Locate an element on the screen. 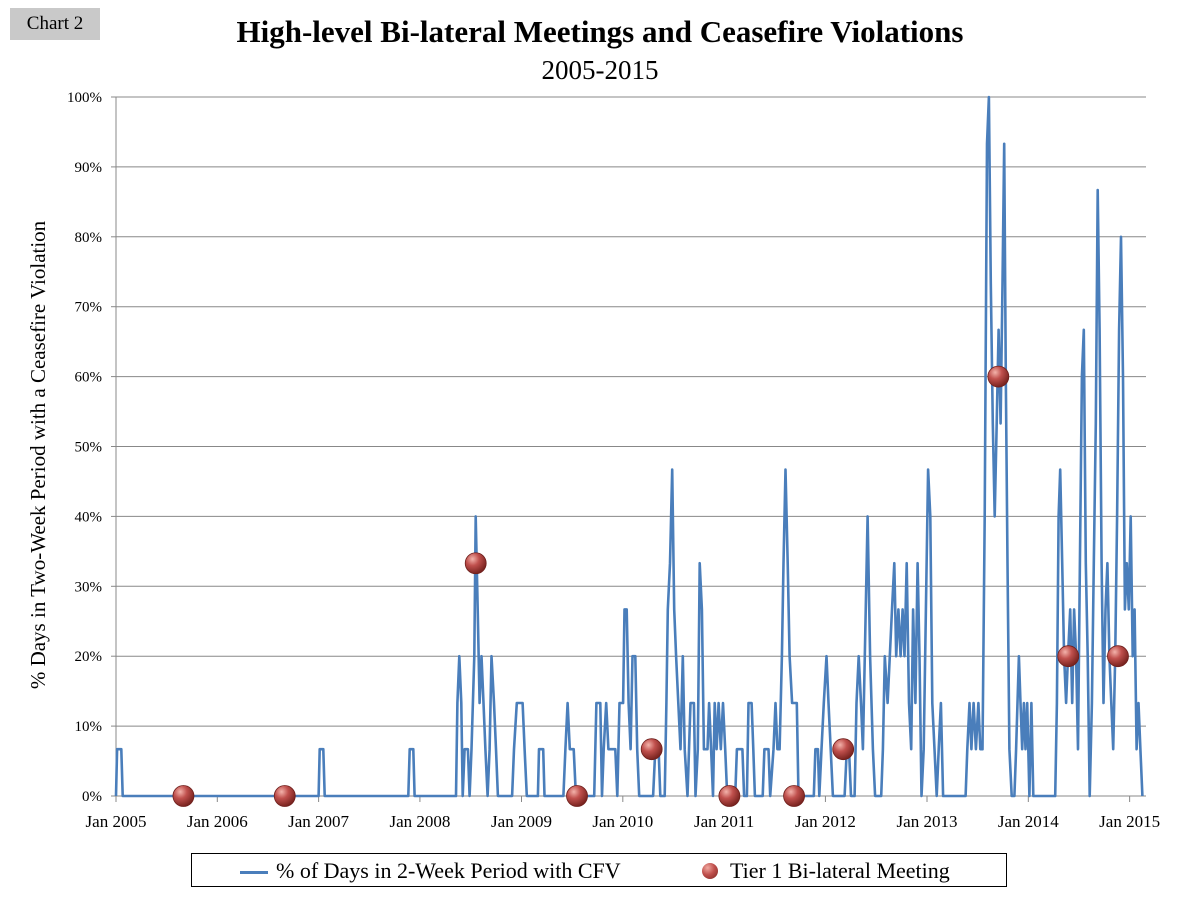 The width and height of the screenshot is (1200, 900). y-tick-label: 100% is located at coordinates (84, 98).